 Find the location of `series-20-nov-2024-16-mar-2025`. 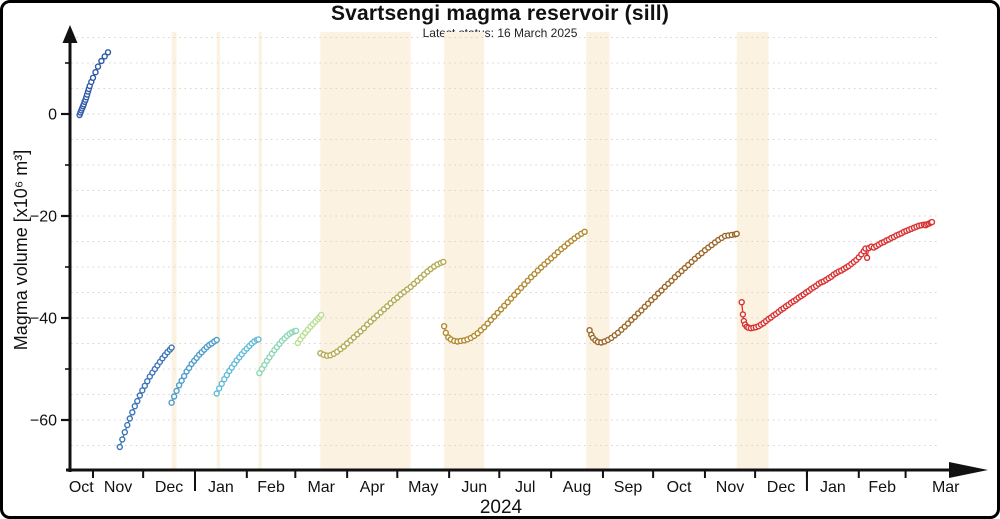

series-20-nov-2024-16-mar-2025 is located at coordinates (837, 275).